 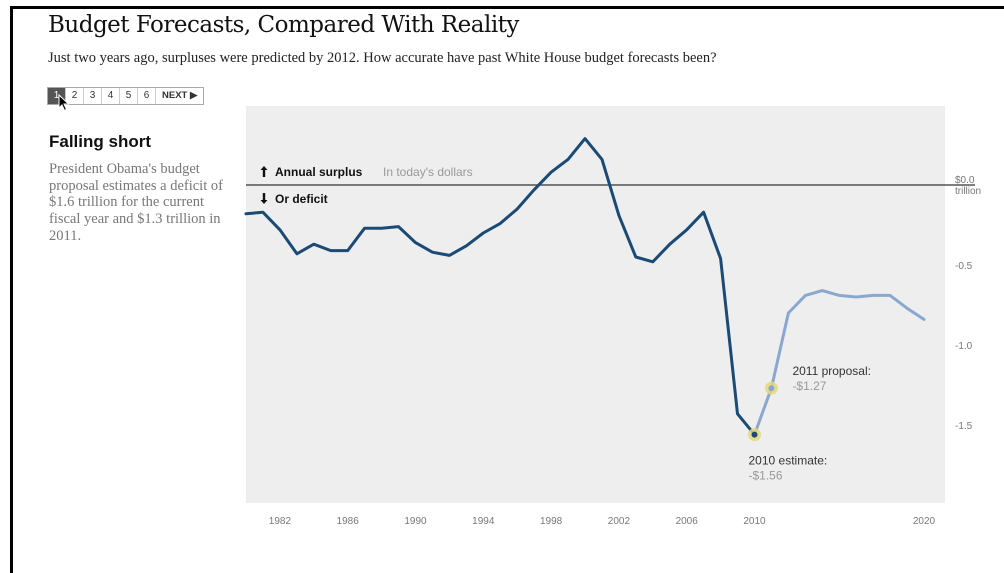 What do you see at coordinates (283, 25) in the screenshot?
I see `page-title: Budget Forecasts, Compared With Reality` at bounding box center [283, 25].